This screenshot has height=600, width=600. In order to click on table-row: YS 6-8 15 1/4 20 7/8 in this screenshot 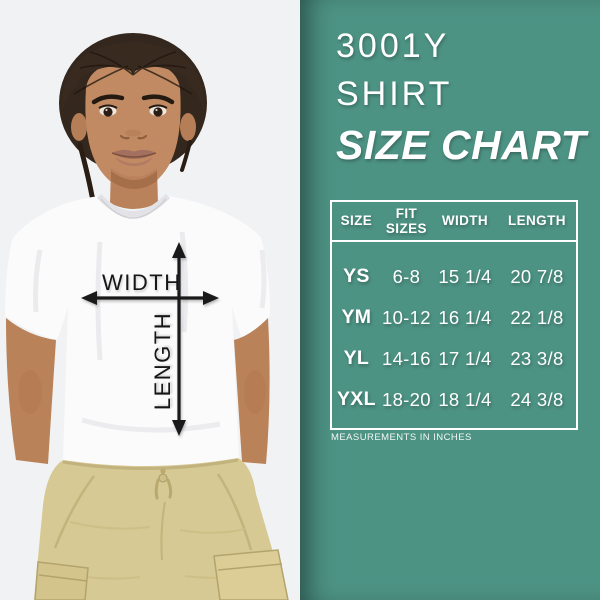, I will do `click(454, 276)`.